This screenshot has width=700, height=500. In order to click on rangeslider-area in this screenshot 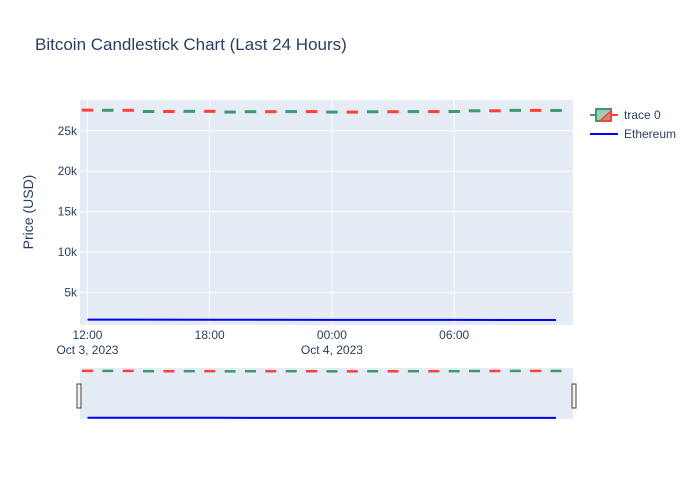, I will do `click(326, 393)`.